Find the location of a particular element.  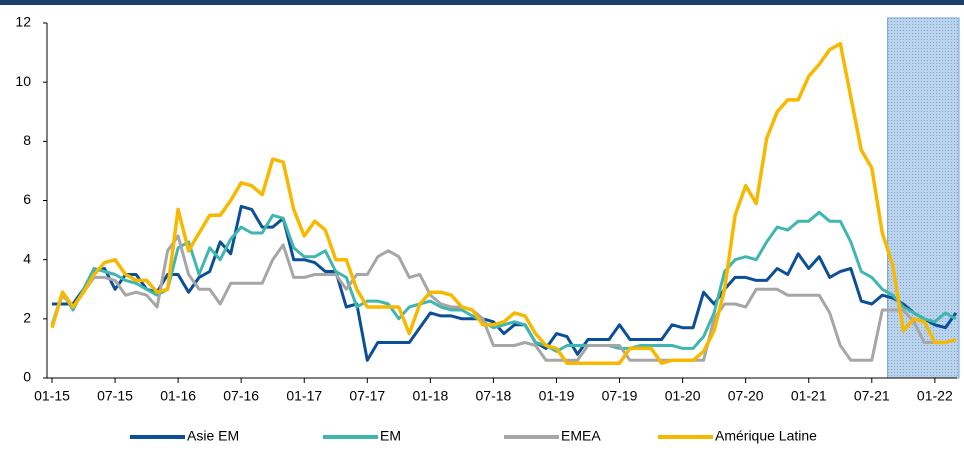

legend-label: Asie EM is located at coordinates (213, 436).